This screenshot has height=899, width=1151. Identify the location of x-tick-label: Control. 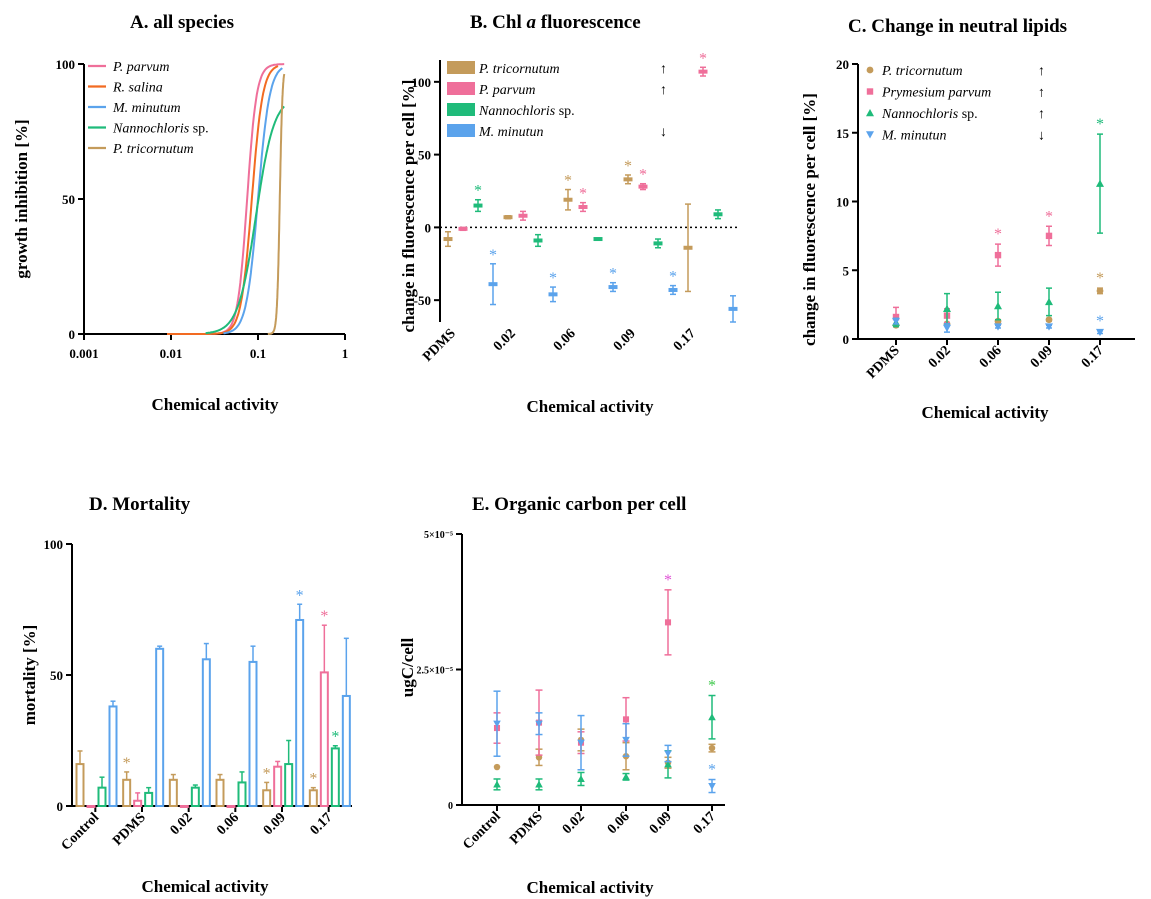
(81, 832).